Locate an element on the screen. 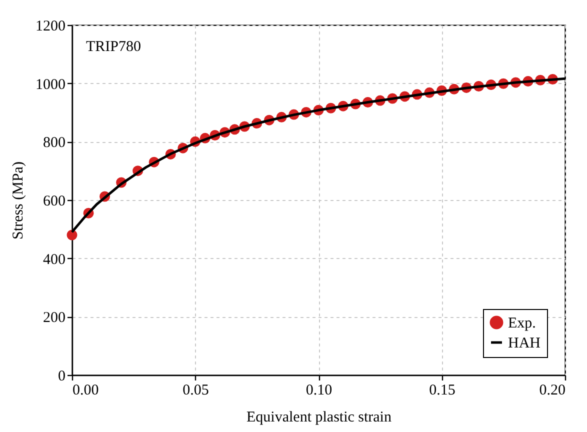 The image size is (587, 432). legend-label: Exp. is located at coordinates (522, 324).